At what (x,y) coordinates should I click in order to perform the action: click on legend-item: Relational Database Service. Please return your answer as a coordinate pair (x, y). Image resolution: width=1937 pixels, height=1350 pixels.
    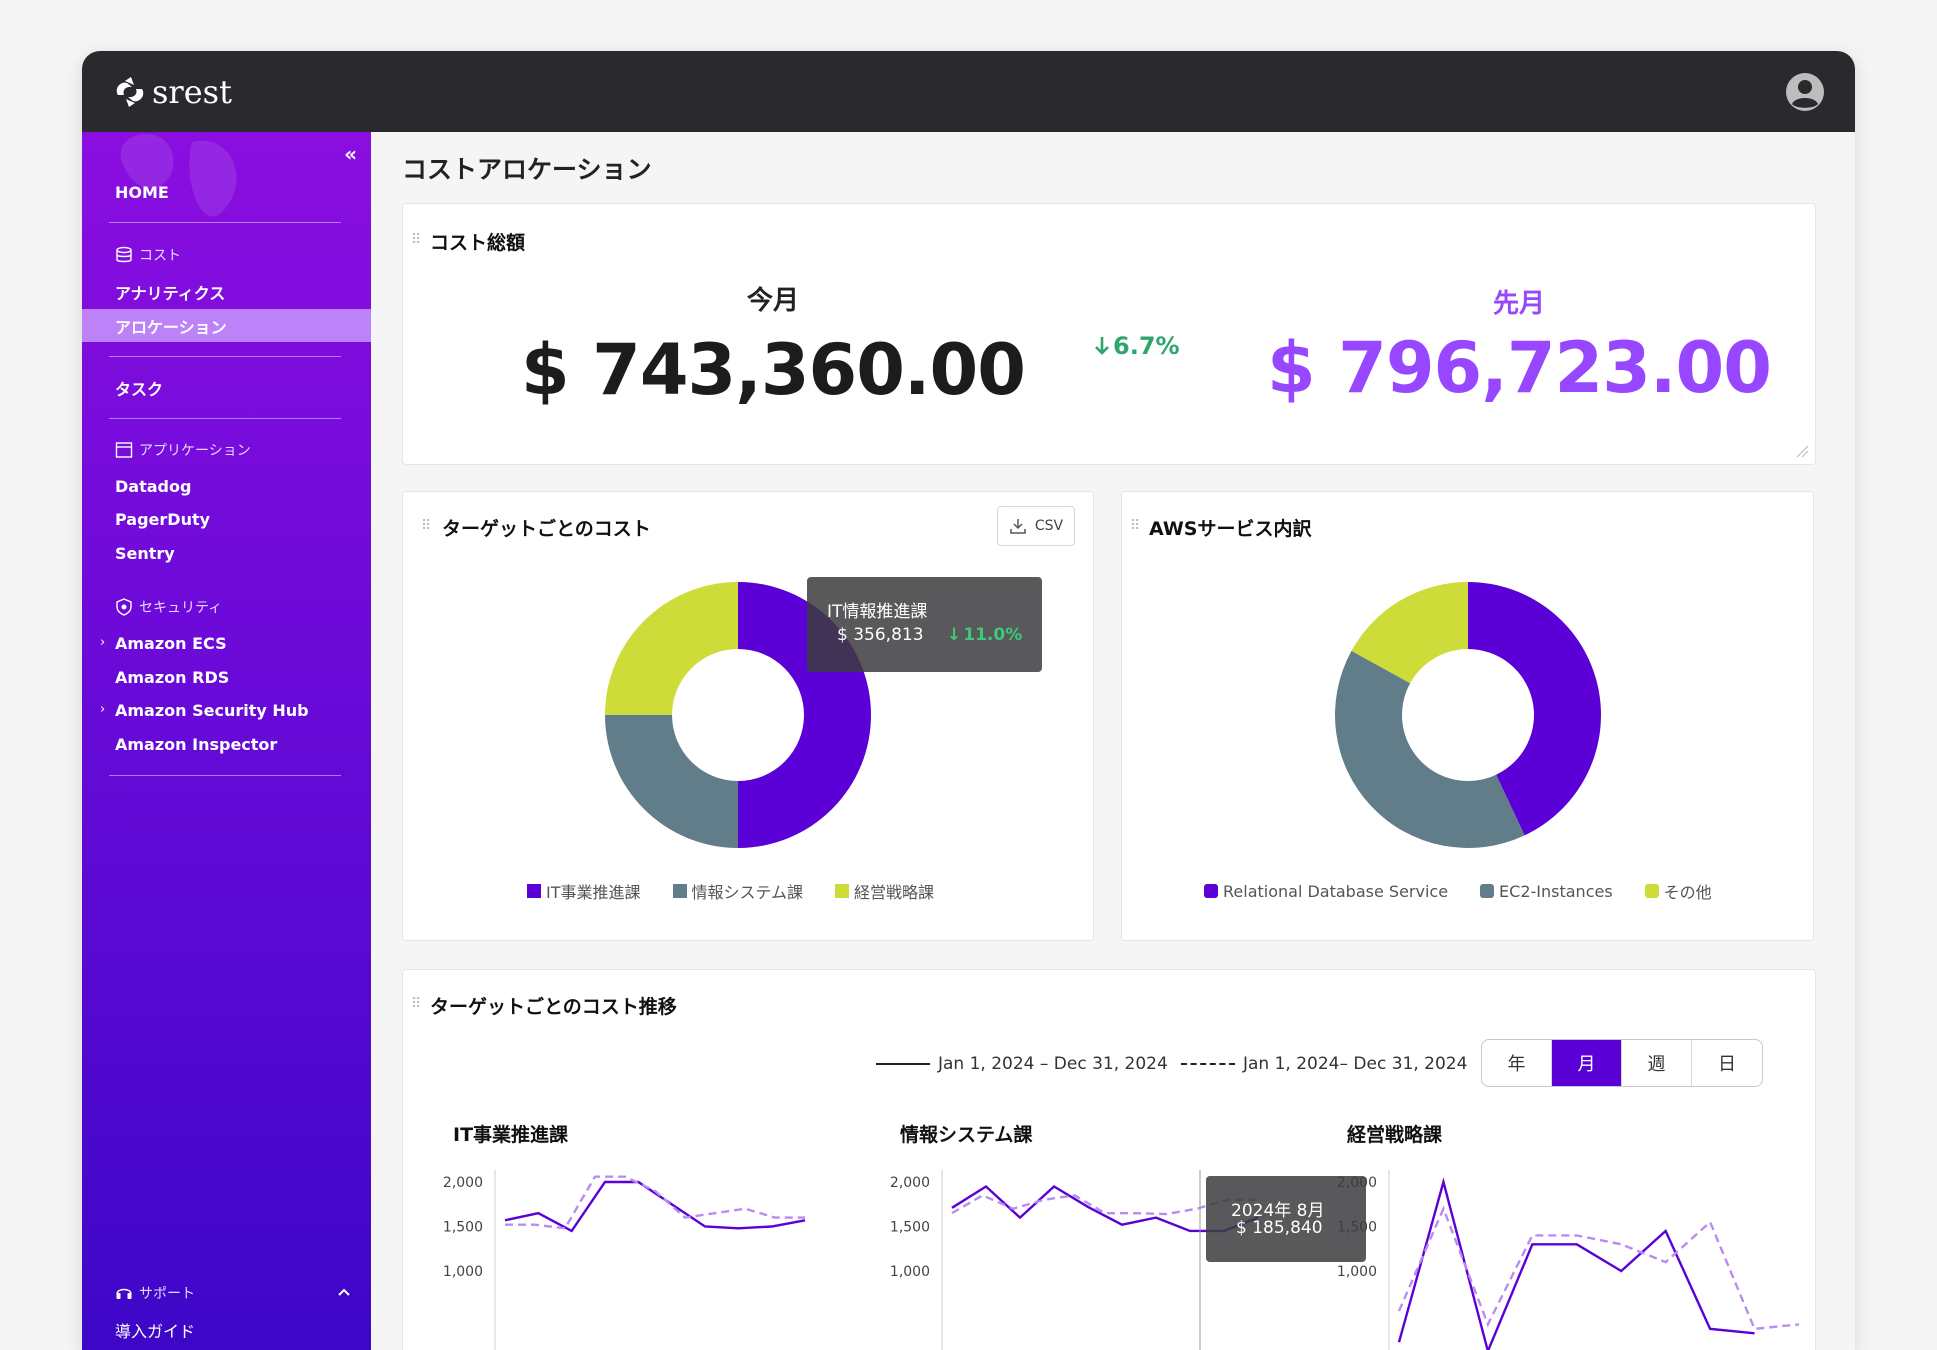
    Looking at the image, I should click on (1326, 891).